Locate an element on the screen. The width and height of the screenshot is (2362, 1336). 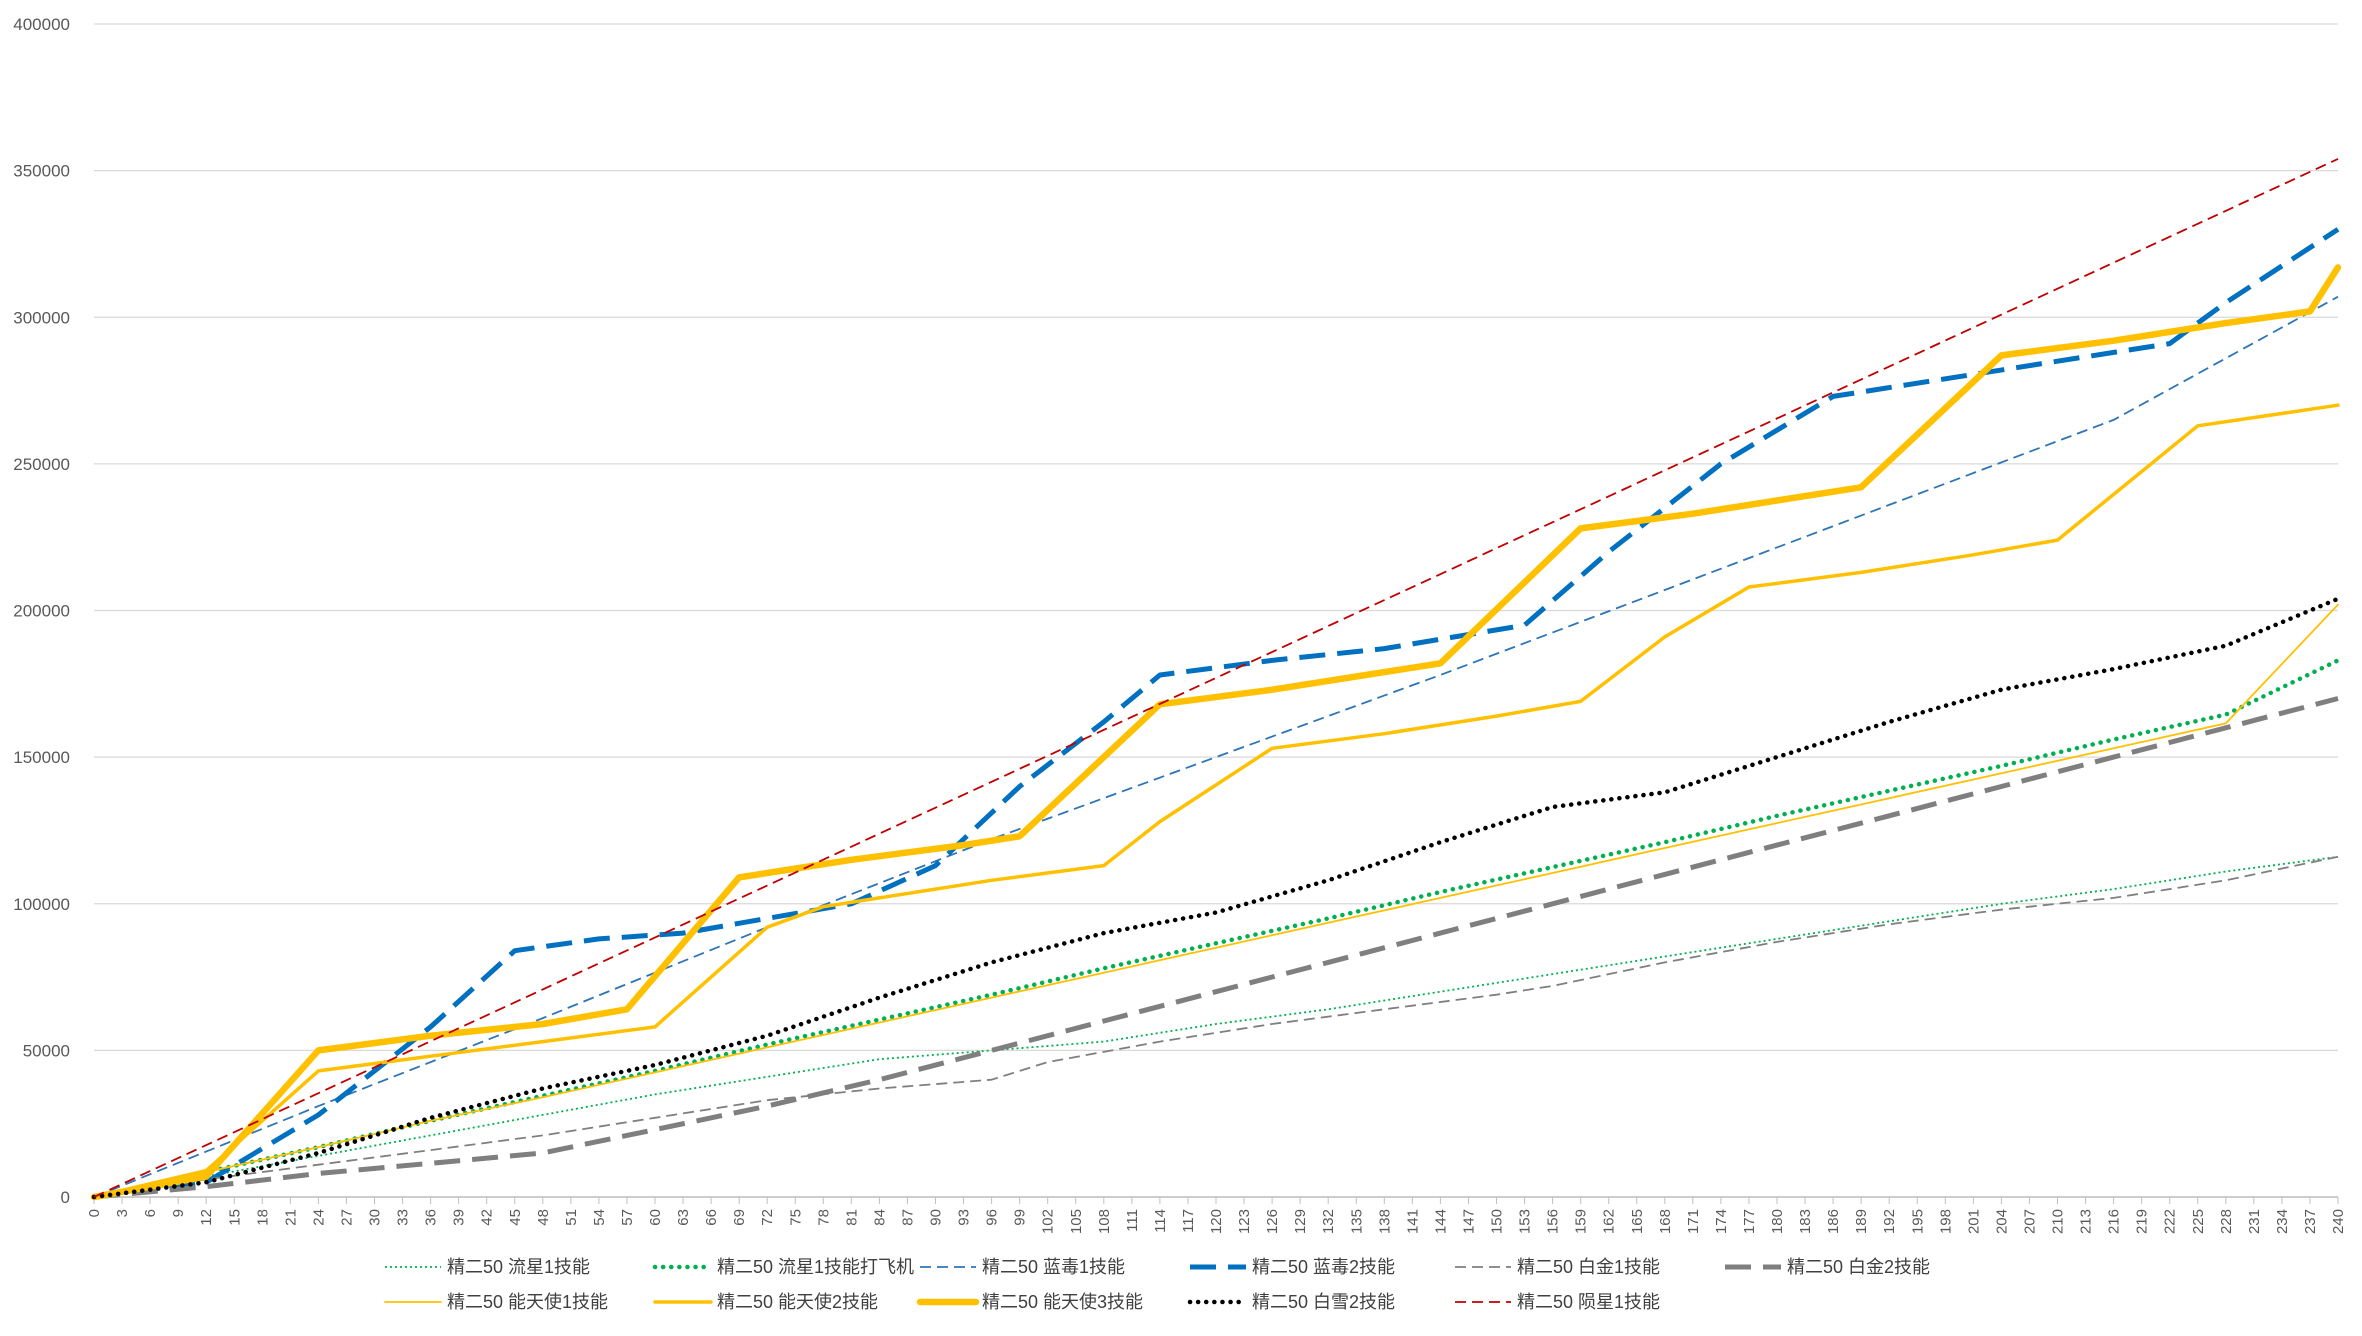
x-tick-label: 171 is located at coordinates (1693, 1221).